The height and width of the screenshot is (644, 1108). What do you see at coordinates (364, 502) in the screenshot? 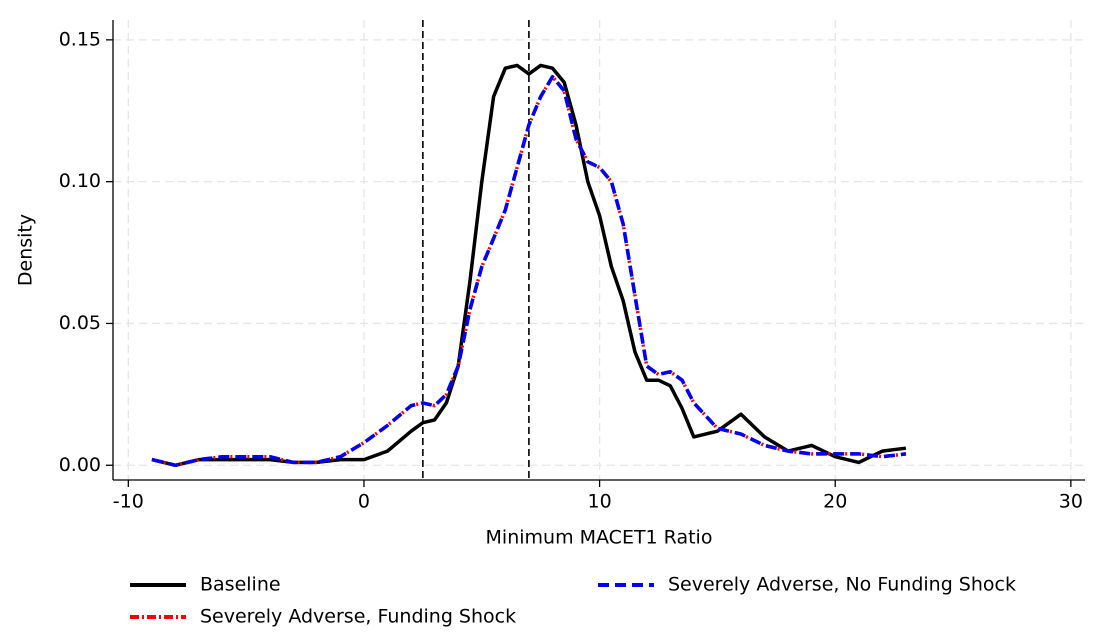
I see `x-tick-label: 0` at bounding box center [364, 502].